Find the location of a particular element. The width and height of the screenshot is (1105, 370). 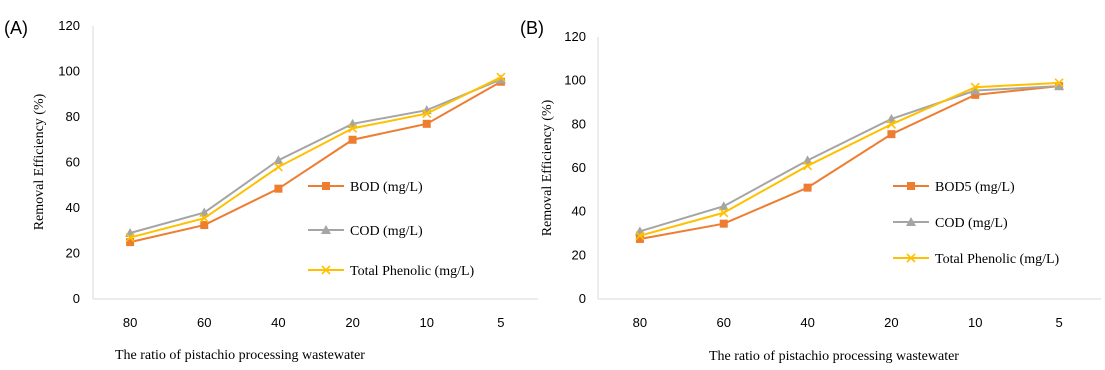

panel-b-y-ticks: 0 20 40 60 80 100 120 is located at coordinates (575, 167).